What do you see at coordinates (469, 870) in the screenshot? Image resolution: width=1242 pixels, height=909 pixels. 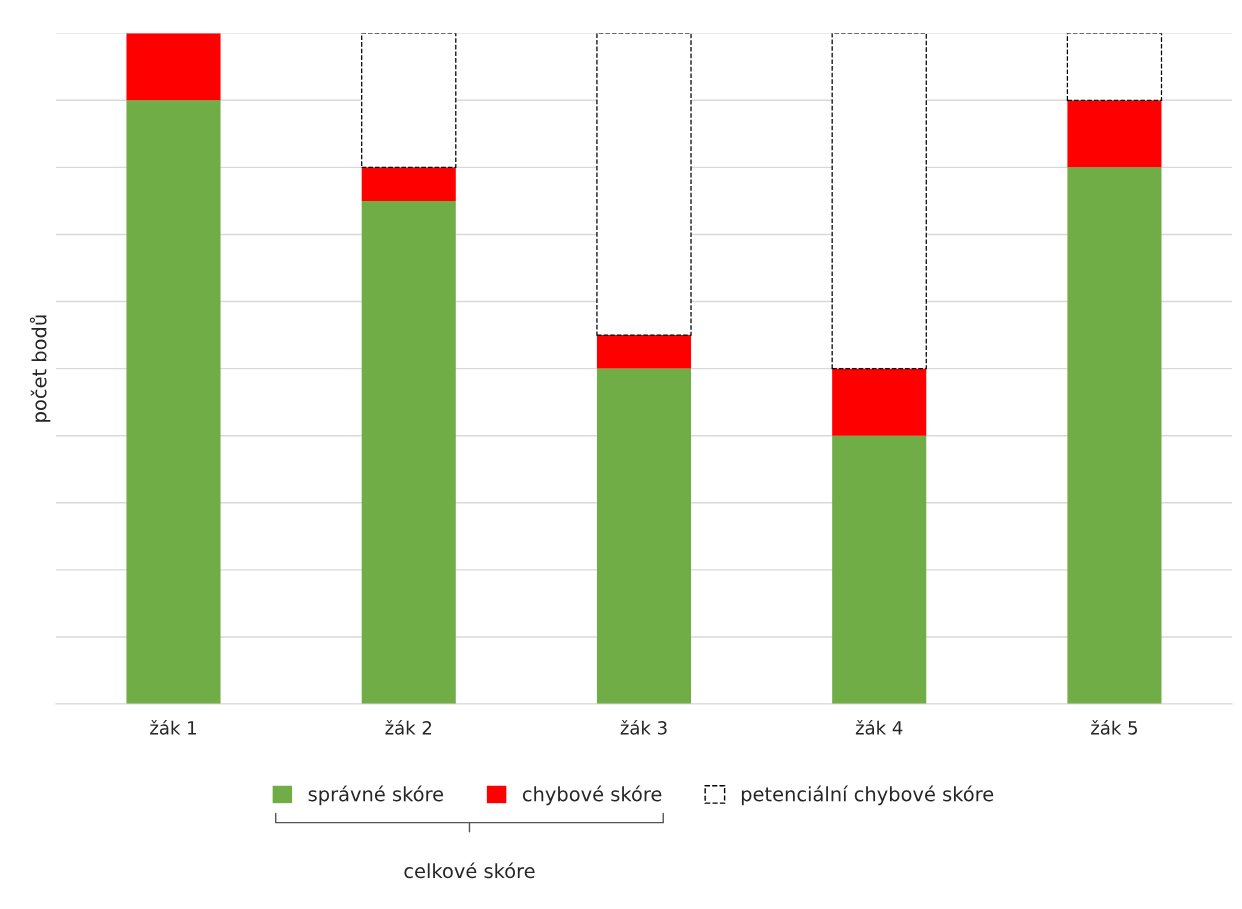 I see `text: celkové skóre` at bounding box center [469, 870].